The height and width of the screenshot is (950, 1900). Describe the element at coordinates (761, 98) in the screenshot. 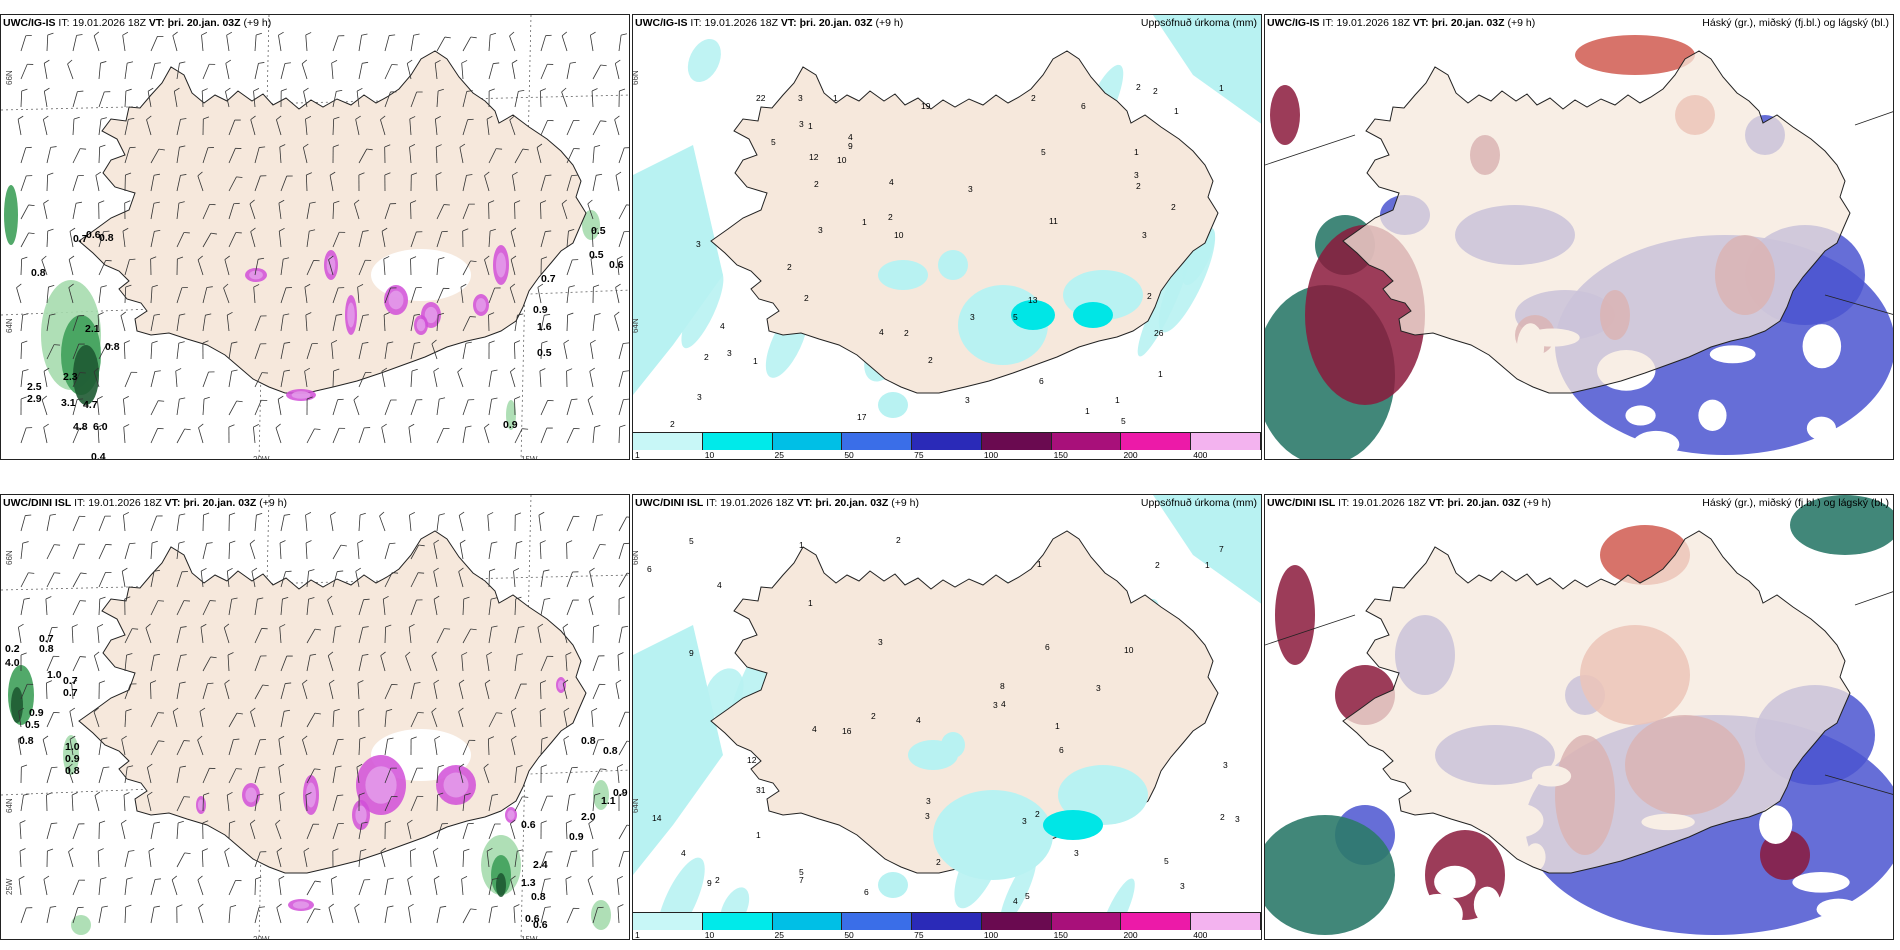

I see `precip-amount-label: 22` at that location.